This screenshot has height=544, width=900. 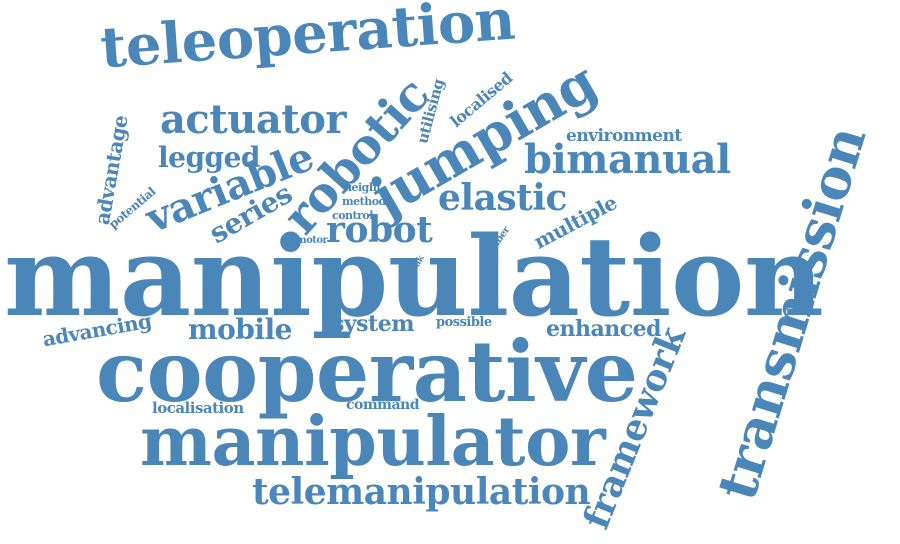 I want to click on word-legged: legged, so click(x=209, y=157).